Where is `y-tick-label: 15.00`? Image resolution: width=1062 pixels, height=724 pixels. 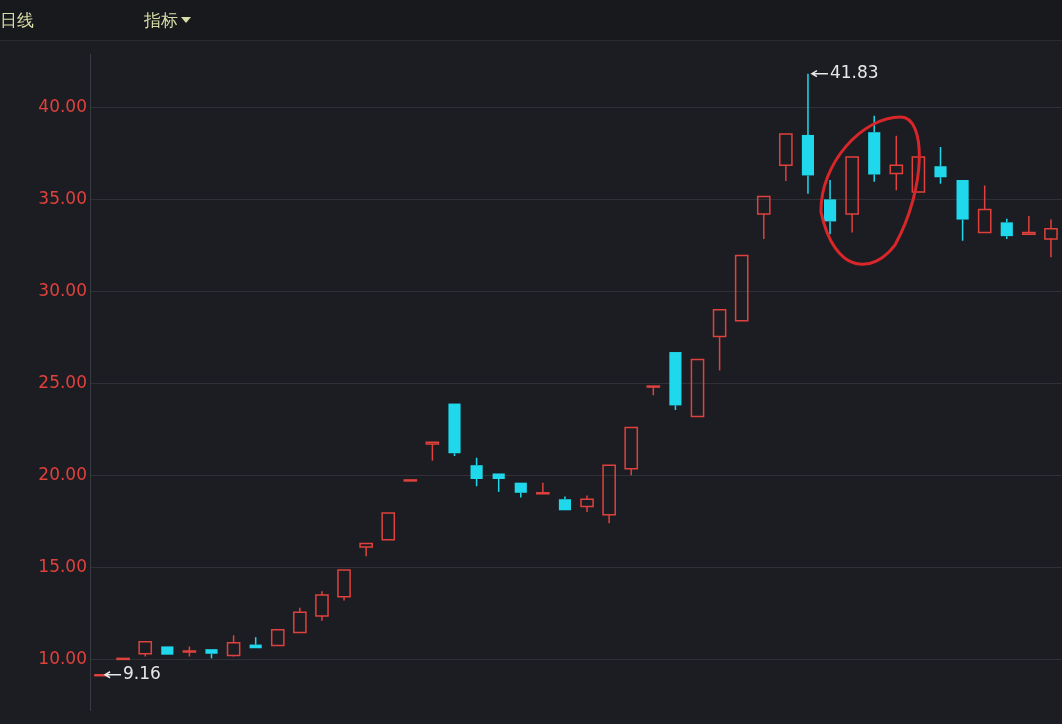
y-tick-label: 15.00 is located at coordinates (62, 565).